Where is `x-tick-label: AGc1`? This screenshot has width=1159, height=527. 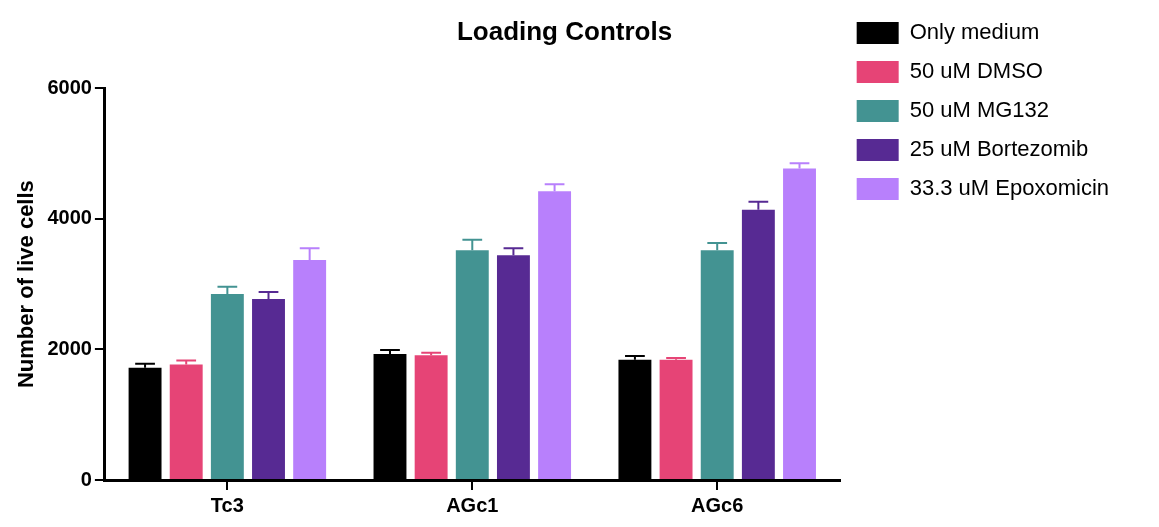 x-tick-label: AGc1 is located at coordinates (472, 504).